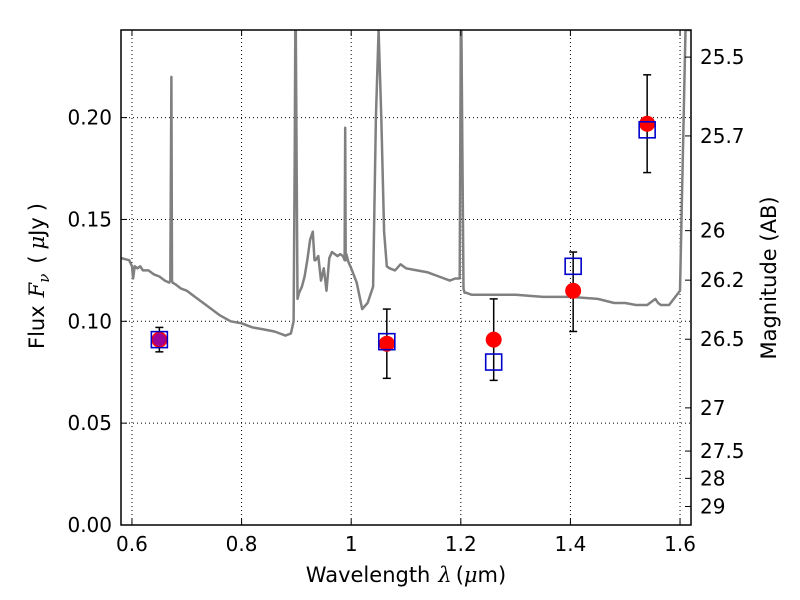 The width and height of the screenshot is (800, 600). Describe the element at coordinates (722, 136) in the screenshot. I see `y2-tick-label: 25.7` at that location.